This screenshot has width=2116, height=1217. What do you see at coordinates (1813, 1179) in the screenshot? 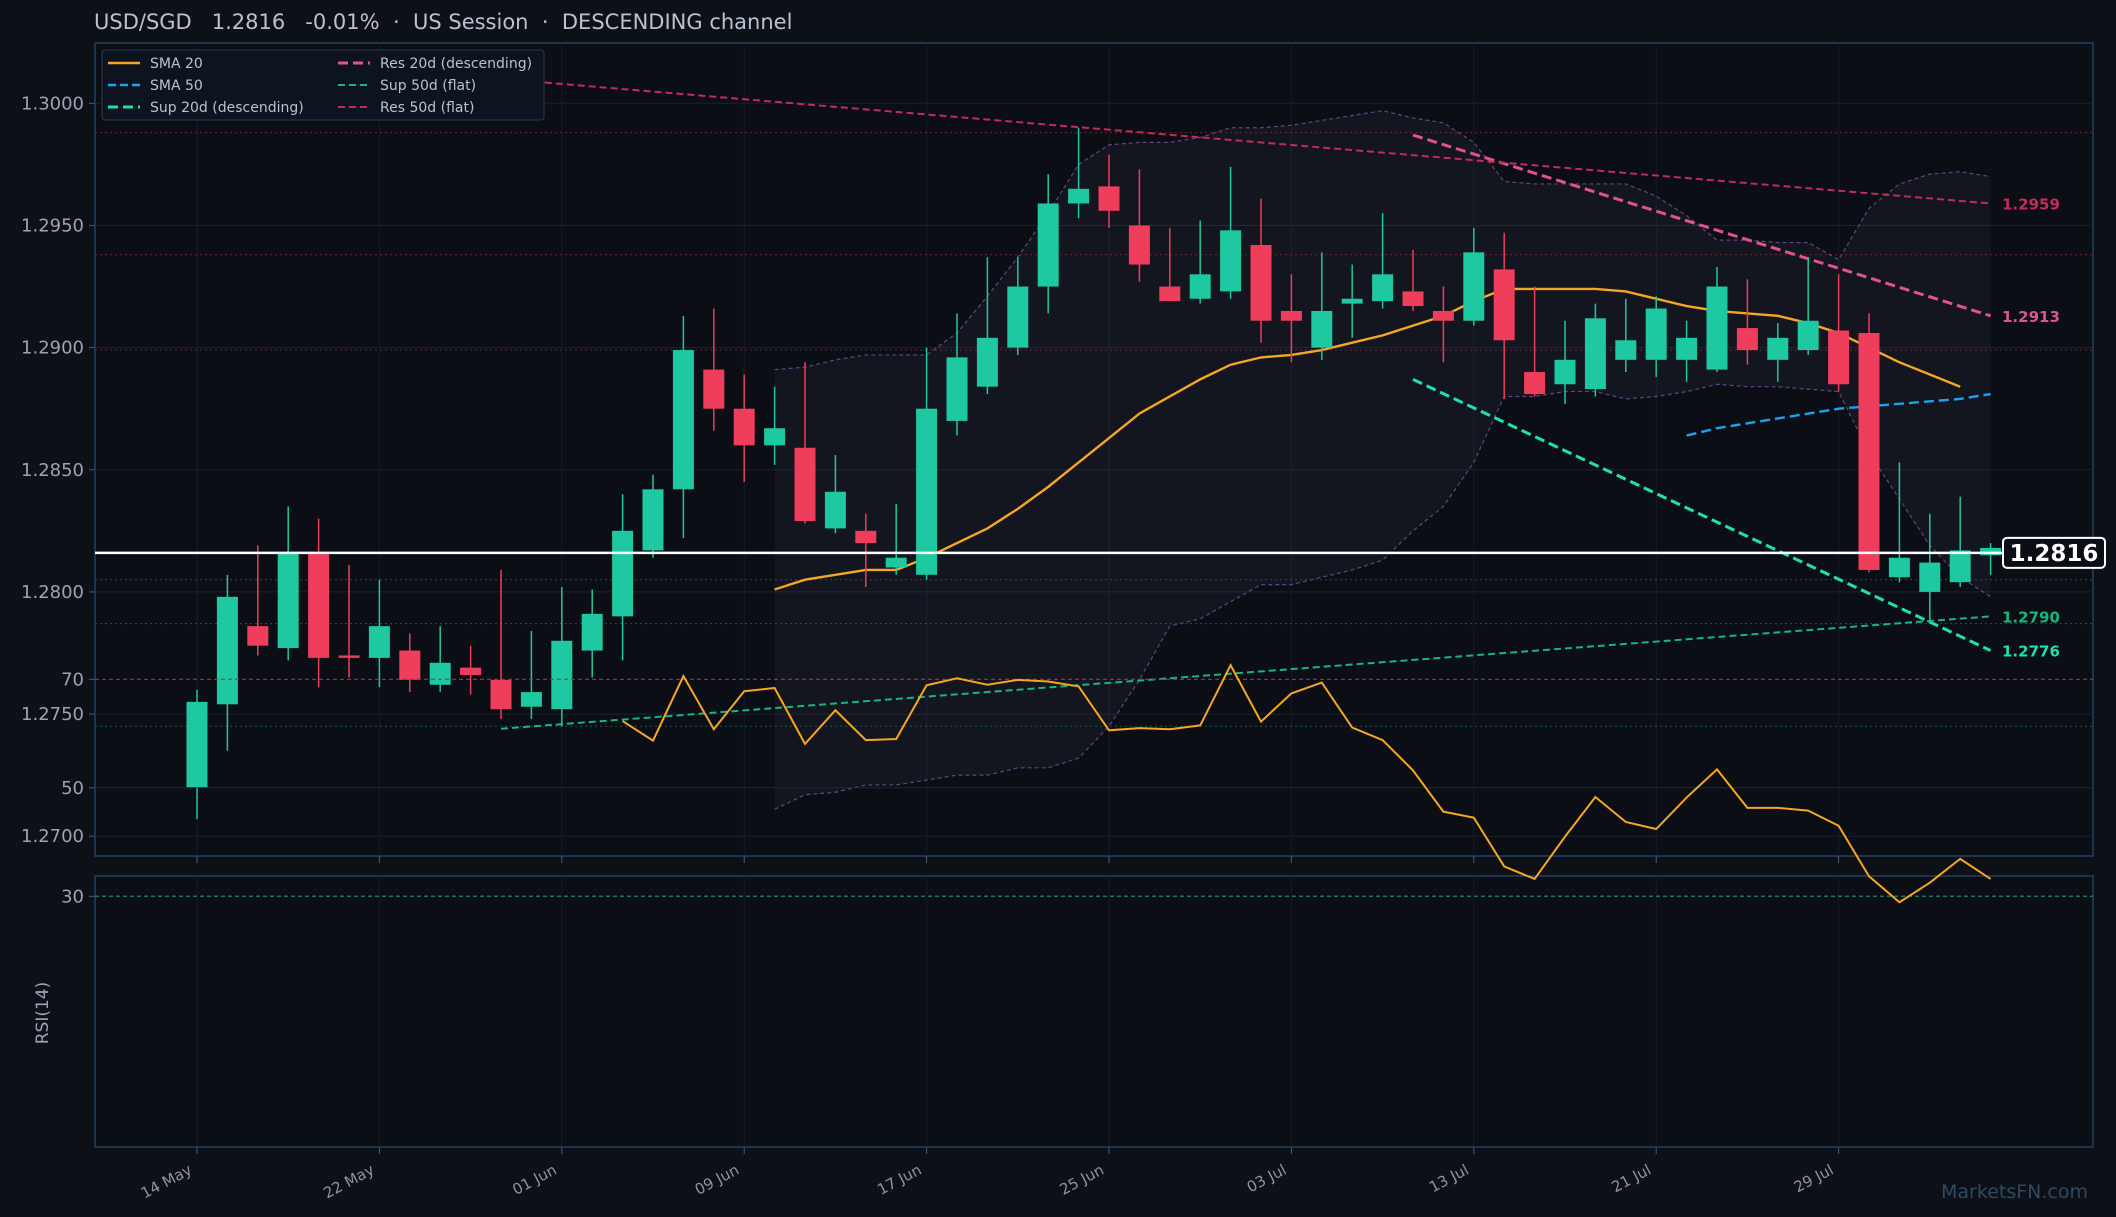
I see `x-tick-label: 29 Jul` at bounding box center [1813, 1179].